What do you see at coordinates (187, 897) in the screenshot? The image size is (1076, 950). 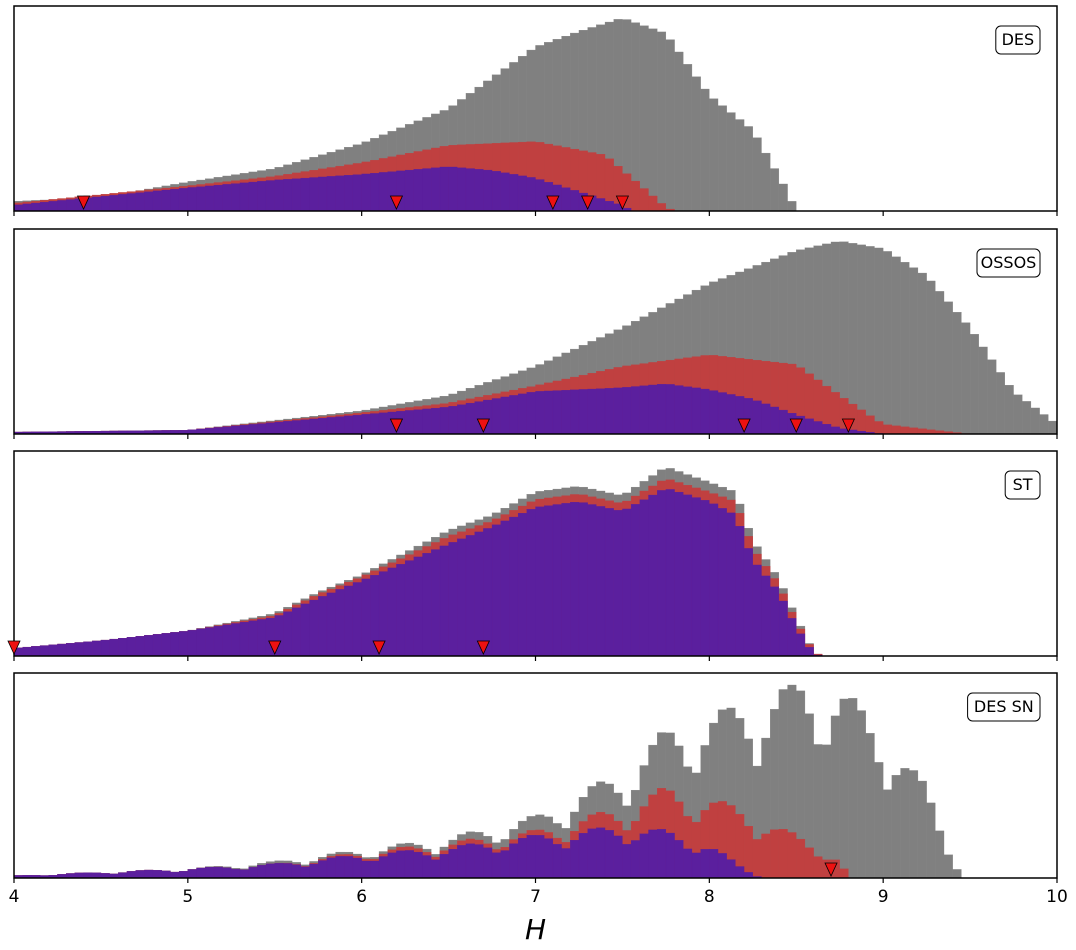 I see `x-tick-label: 5` at bounding box center [187, 897].